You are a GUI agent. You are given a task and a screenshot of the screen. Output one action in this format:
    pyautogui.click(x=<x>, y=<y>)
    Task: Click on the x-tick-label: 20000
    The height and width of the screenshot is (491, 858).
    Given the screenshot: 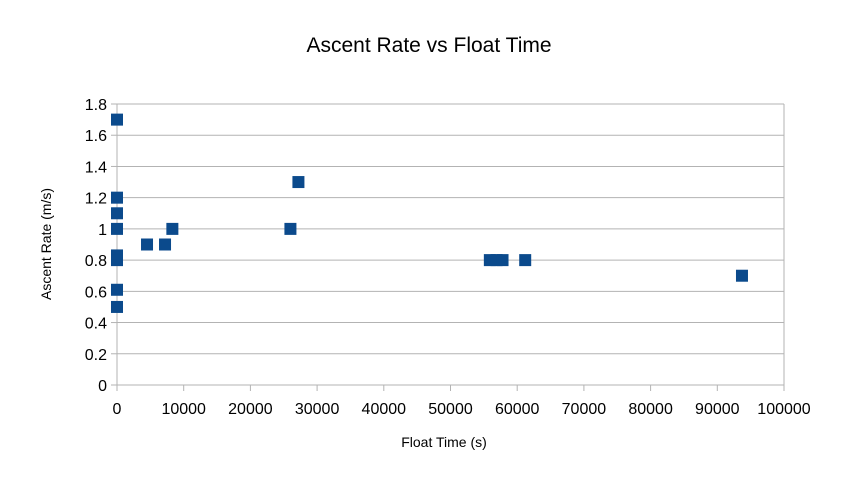 What is the action you would take?
    pyautogui.click(x=250, y=409)
    